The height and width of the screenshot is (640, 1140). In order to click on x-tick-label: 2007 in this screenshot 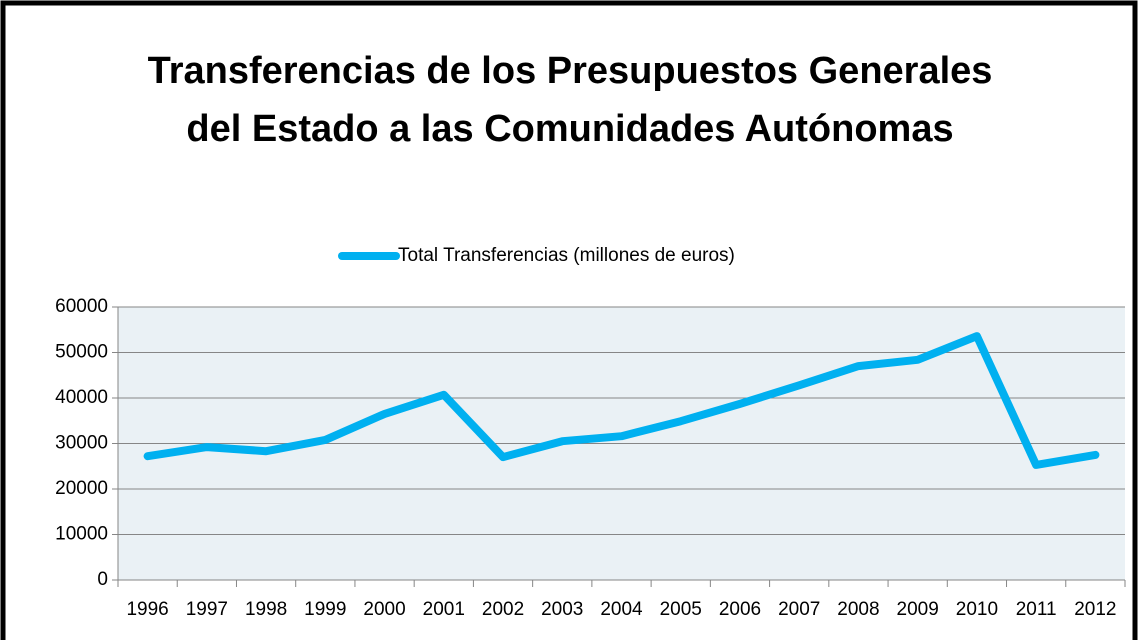, I will do `click(799, 609)`.